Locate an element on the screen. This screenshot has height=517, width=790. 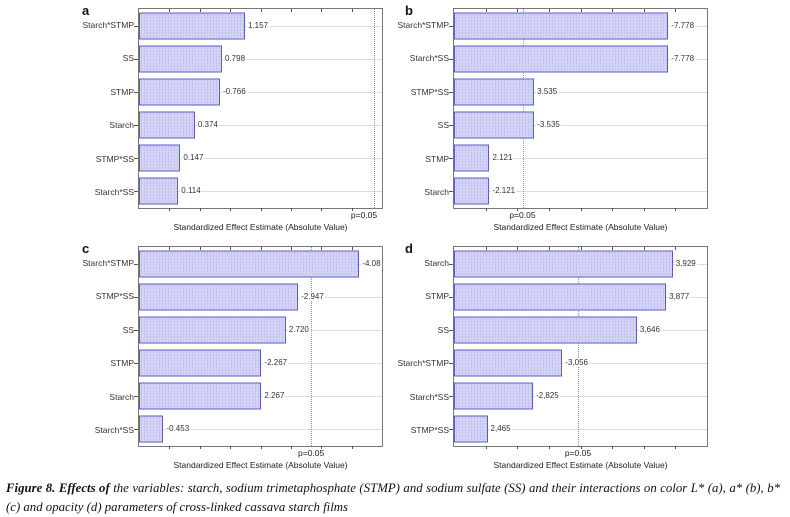
bar-row: 0.798 is located at coordinates (258, 58).